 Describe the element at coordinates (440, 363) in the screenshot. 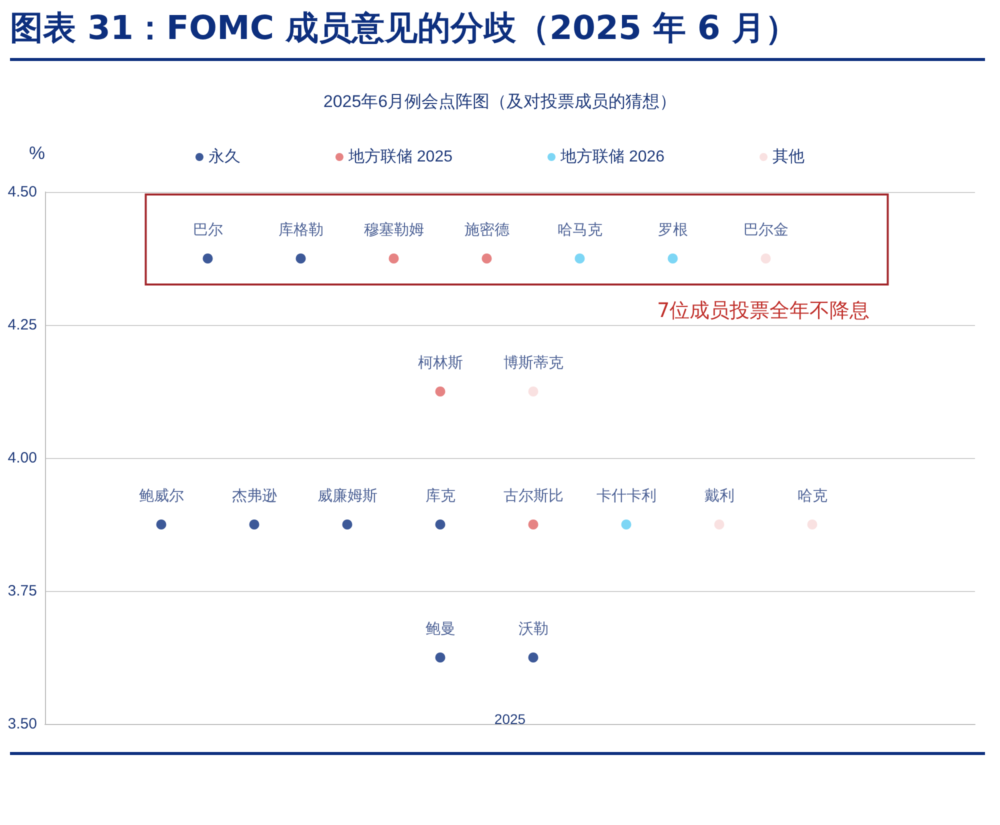

I see `data-label: 柯林斯` at that location.